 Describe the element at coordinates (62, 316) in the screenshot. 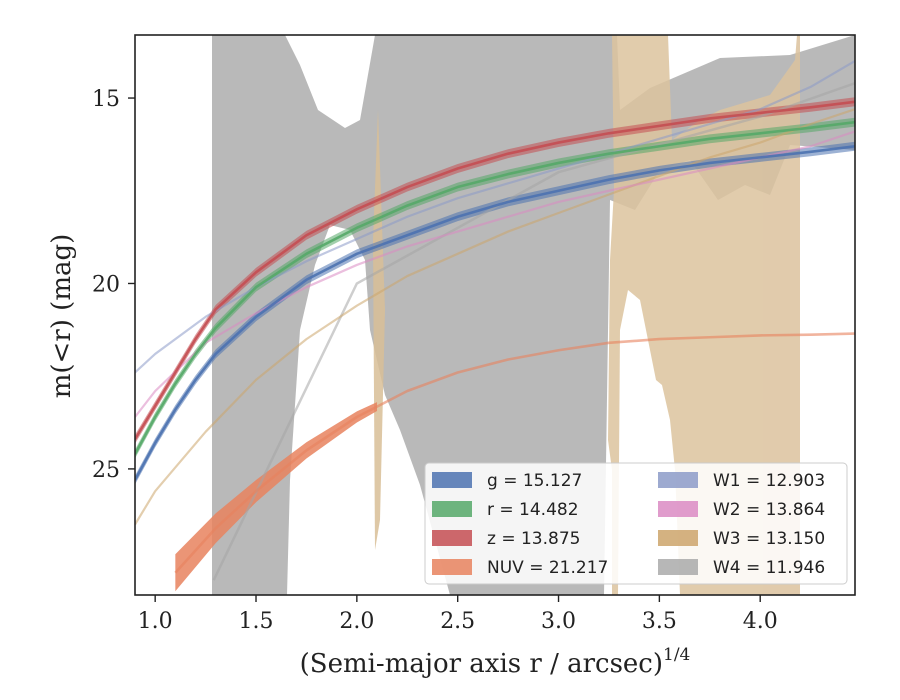

I see `y-axis-label: m(<r) (mag)` at that location.